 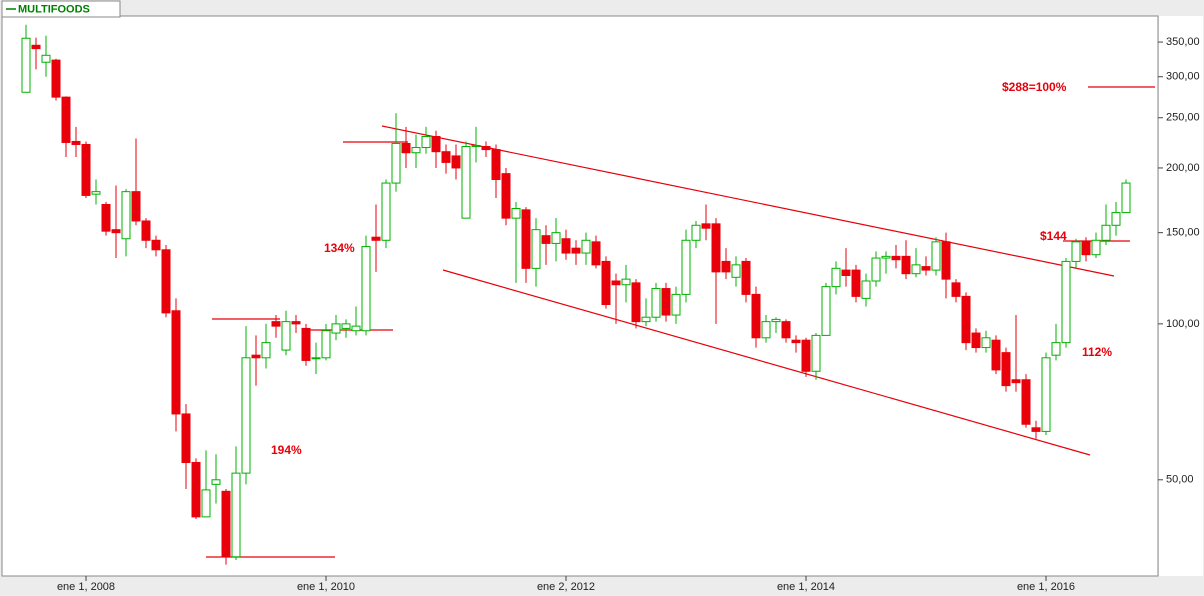 What do you see at coordinates (1183, 233) in the screenshot?
I see `y-tick-label: 150,00` at bounding box center [1183, 233].